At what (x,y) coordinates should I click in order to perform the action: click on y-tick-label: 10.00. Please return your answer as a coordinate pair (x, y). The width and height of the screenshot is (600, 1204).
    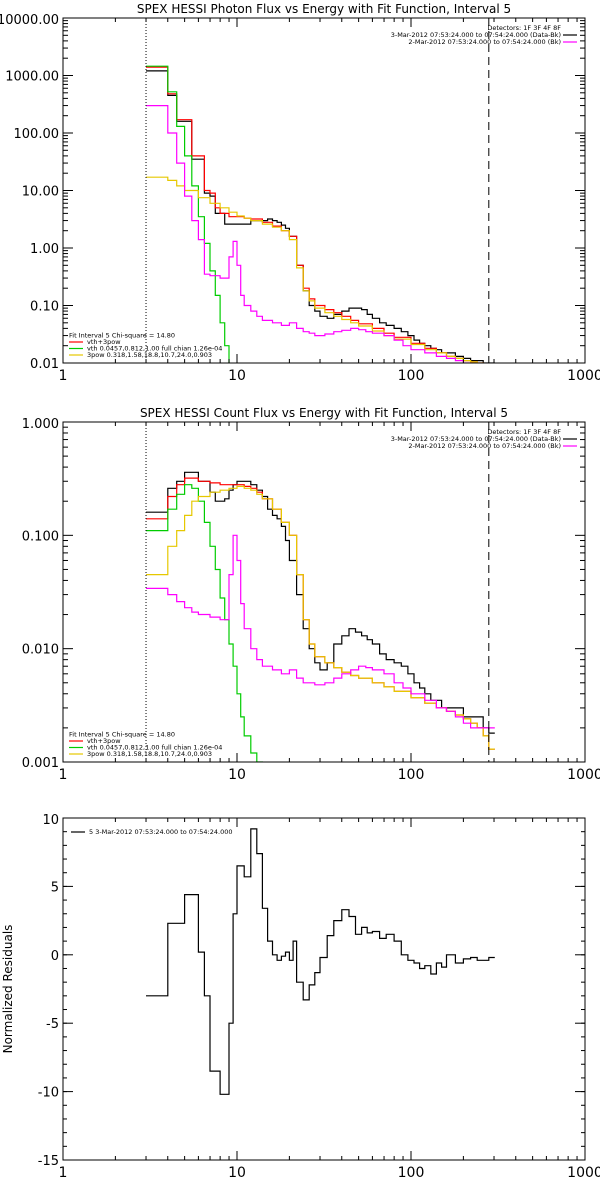
    Looking at the image, I should click on (40, 192).